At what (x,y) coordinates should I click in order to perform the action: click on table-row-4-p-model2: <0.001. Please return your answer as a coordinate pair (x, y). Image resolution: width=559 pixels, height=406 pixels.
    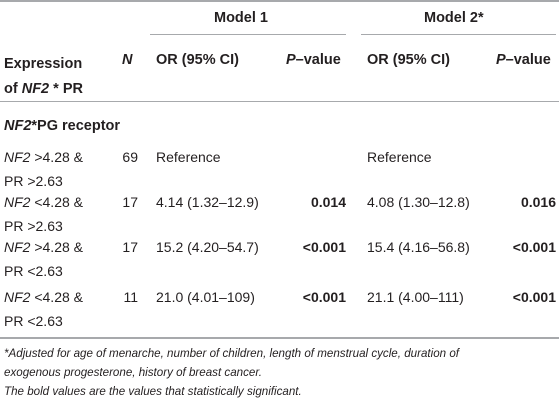
    Looking at the image, I should click on (534, 297).